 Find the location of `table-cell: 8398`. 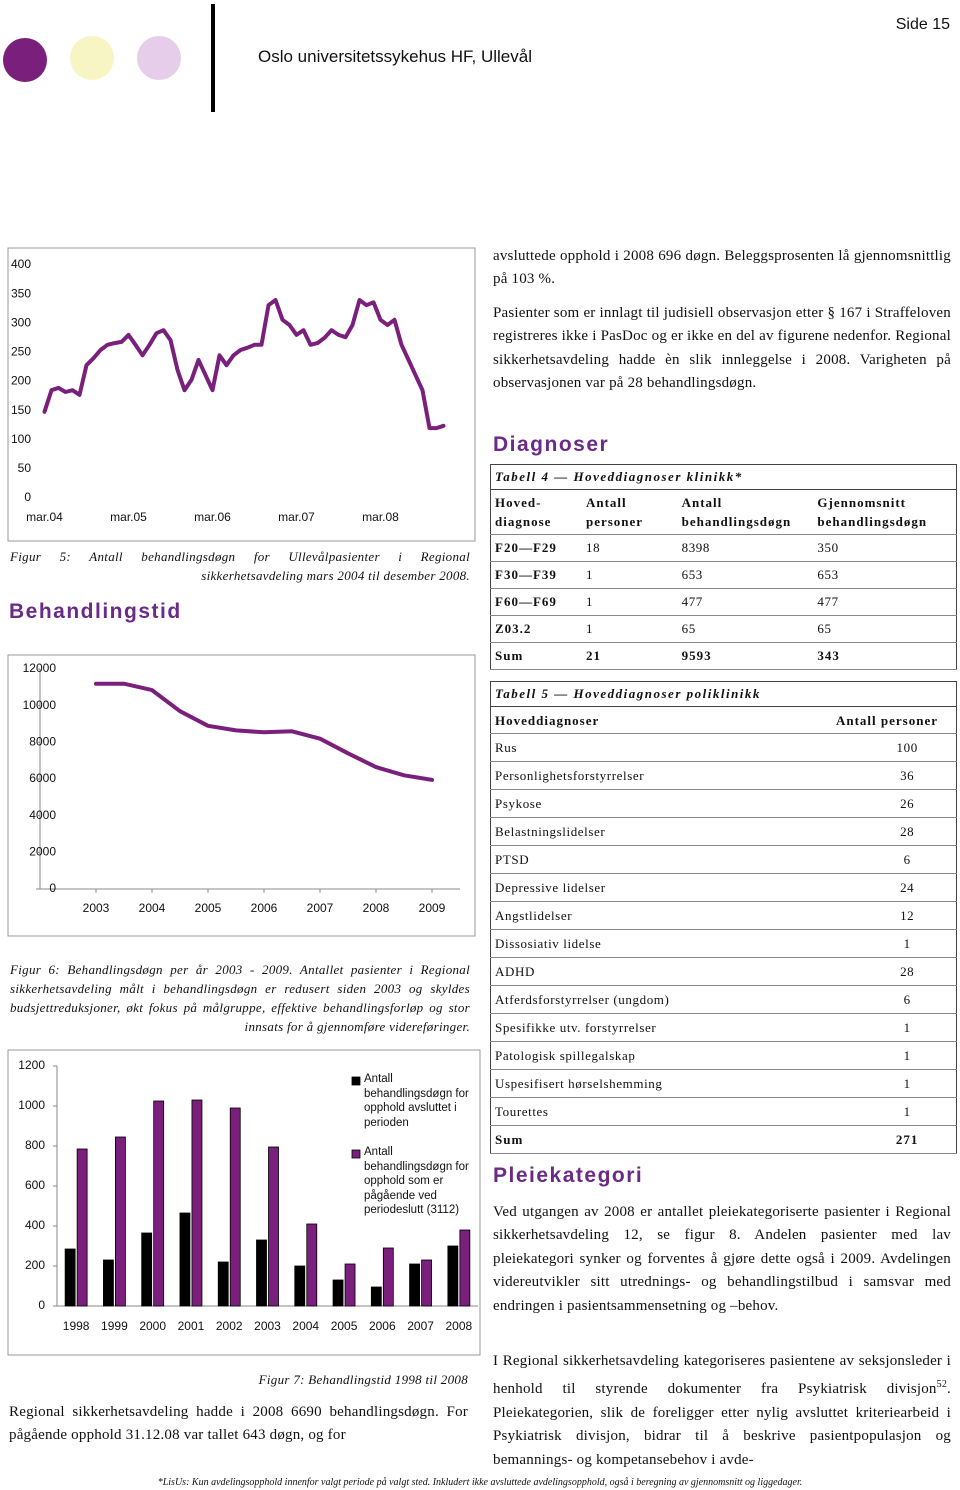

table-cell: 8398 is located at coordinates (745, 548).